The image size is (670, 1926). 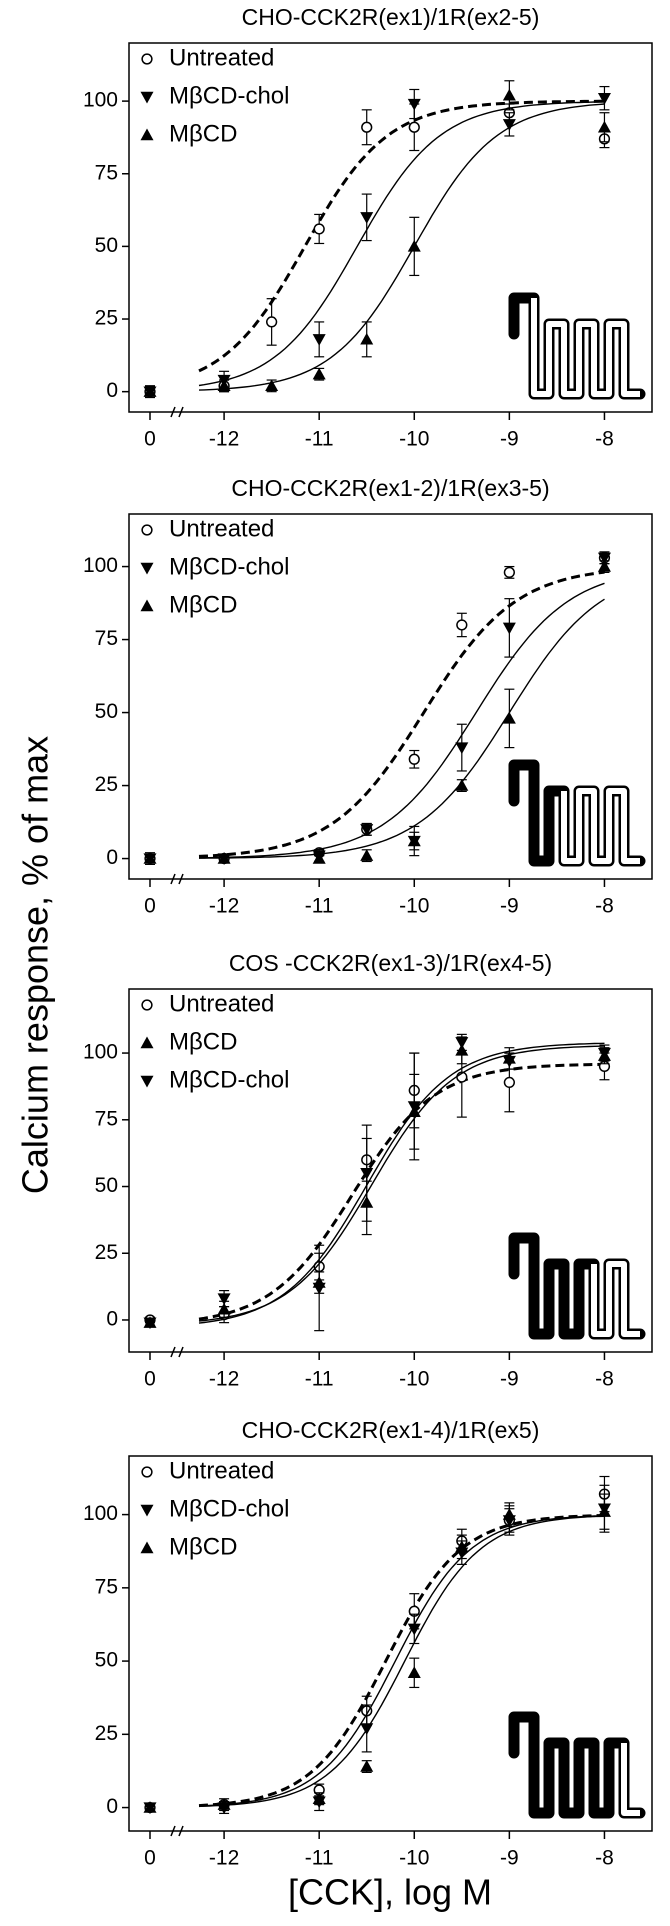 What do you see at coordinates (106, 1733) in the screenshot?
I see `y-tick-label: 25` at bounding box center [106, 1733].